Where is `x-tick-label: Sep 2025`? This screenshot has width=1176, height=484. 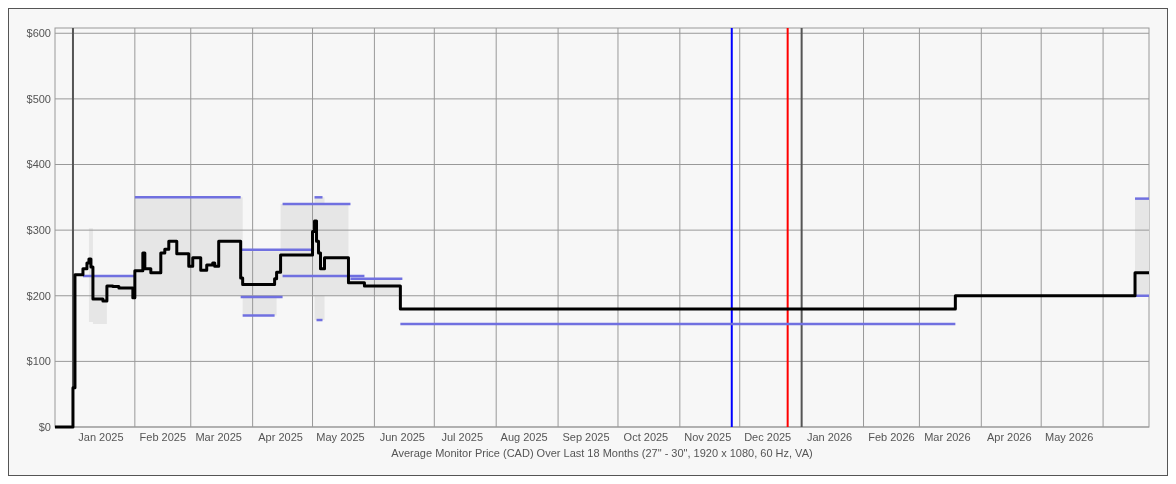 x-tick-label: Sep 2025 is located at coordinates (586, 437).